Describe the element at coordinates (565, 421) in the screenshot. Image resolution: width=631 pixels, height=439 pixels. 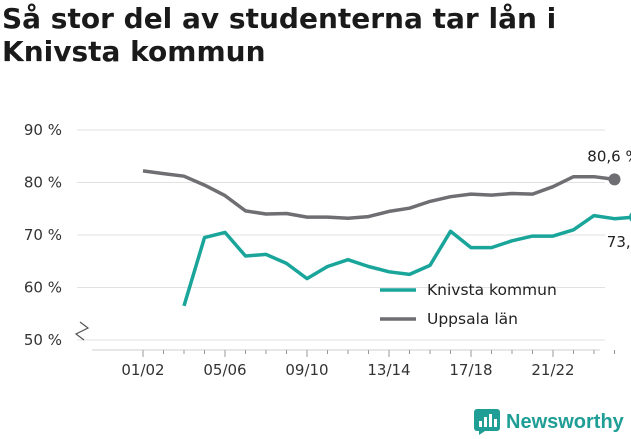
I see `newsworthy-logo-text: Newsworthy` at that location.